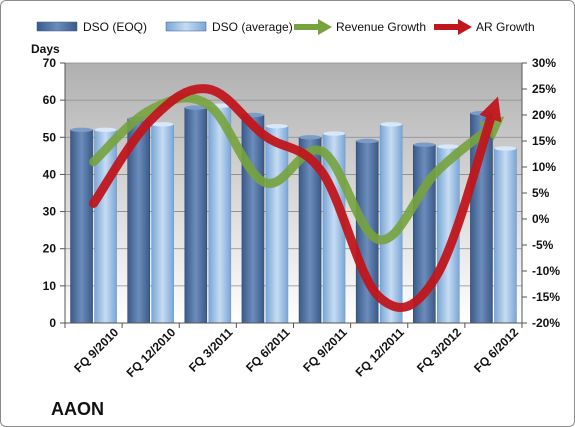 Image resolution: width=575 pixels, height=427 pixels. Describe the element at coordinates (544, 63) in the screenshot. I see `y2-tick-label: 30%` at that location.